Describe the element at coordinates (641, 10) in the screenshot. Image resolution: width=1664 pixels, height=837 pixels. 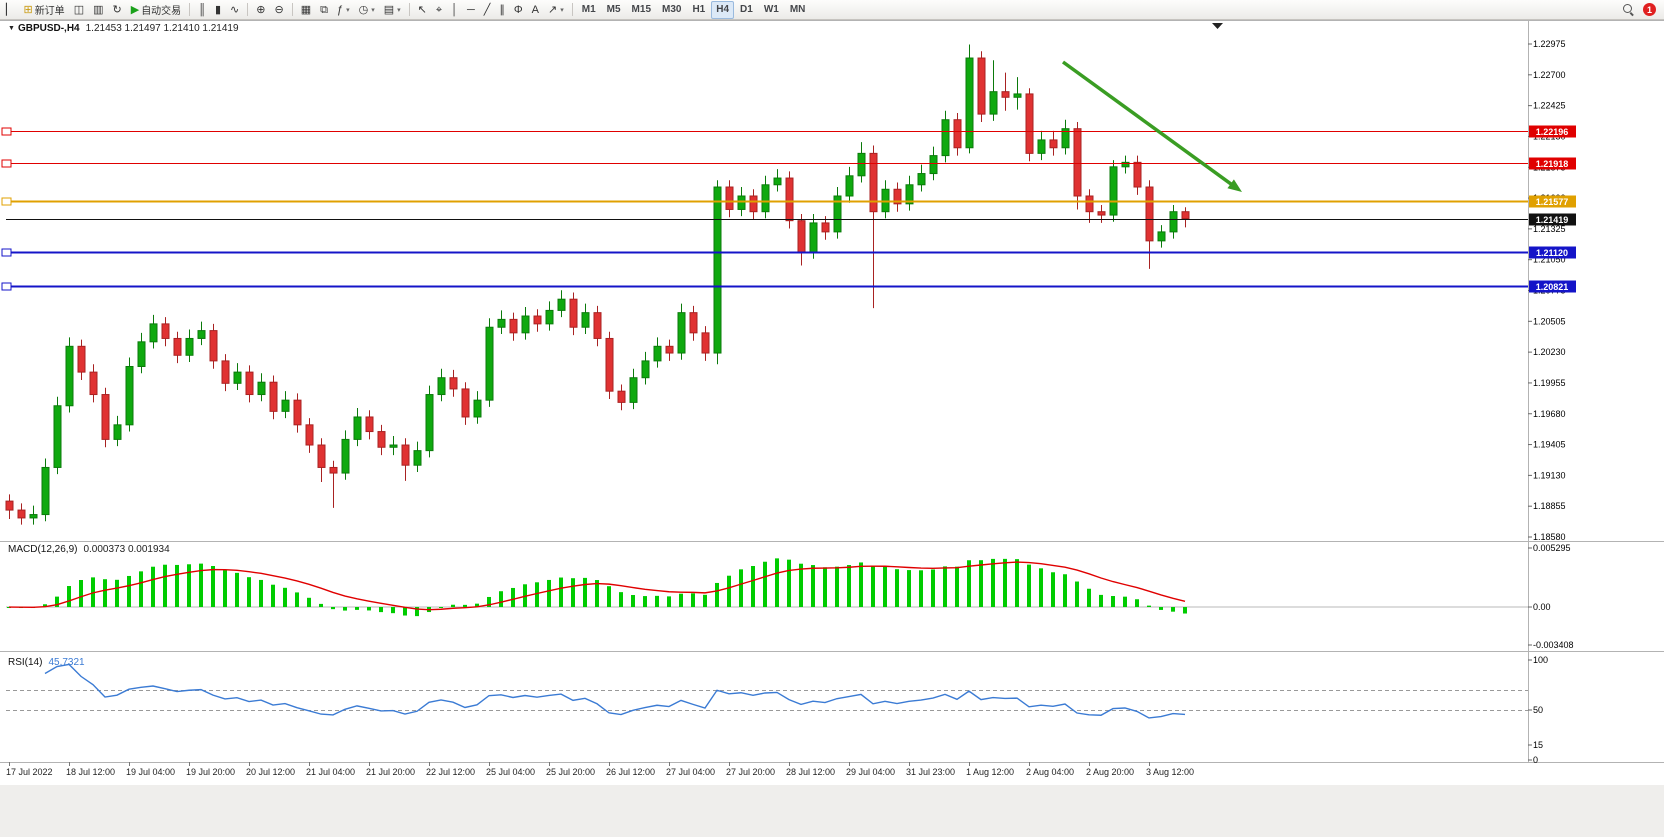
I see `timeframe-m15: M15` at that location.